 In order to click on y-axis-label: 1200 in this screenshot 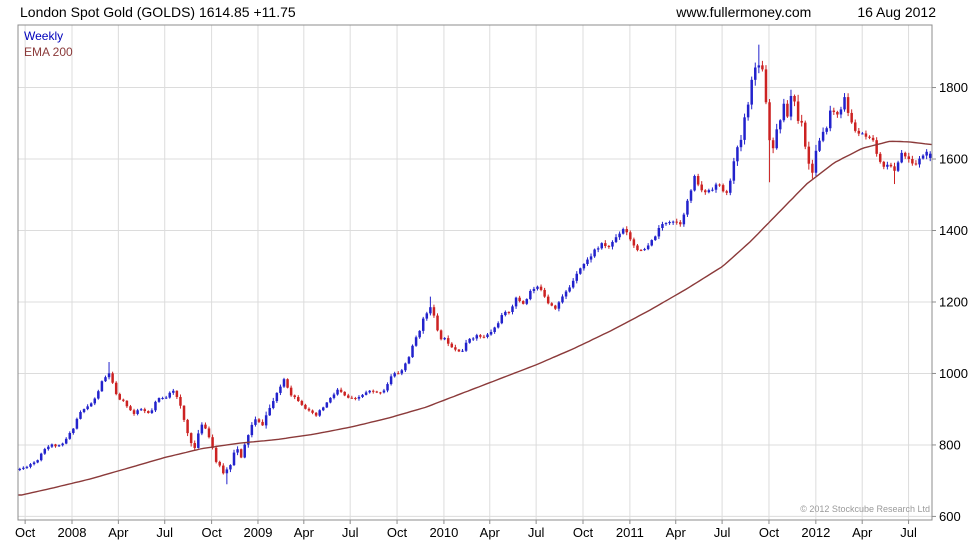, I will do `click(953, 301)`.